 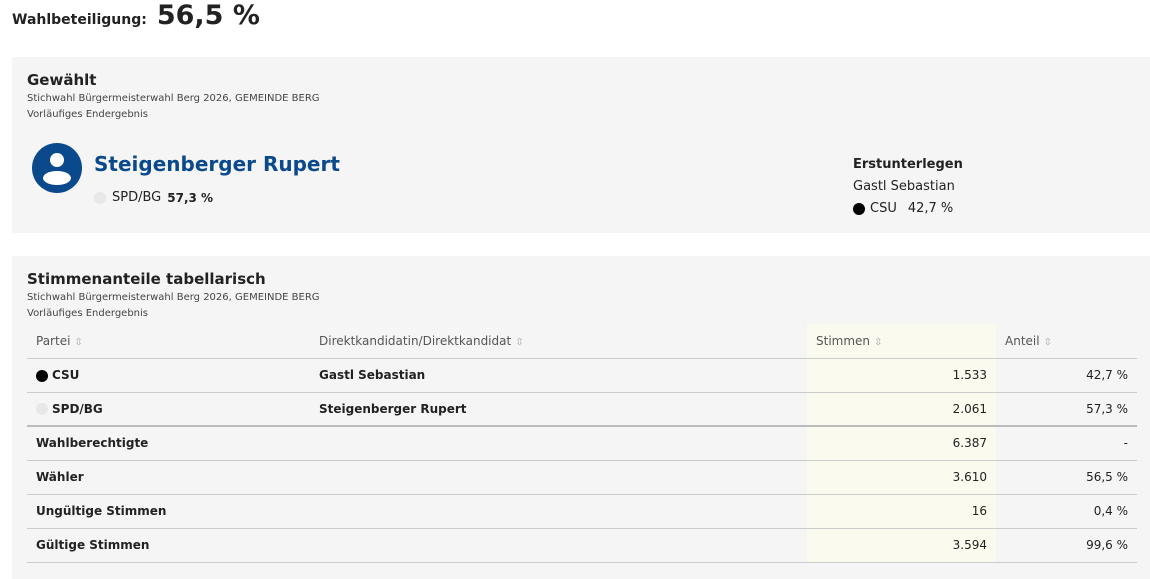 I want to click on share: 99,6 %, so click(x=1066, y=545).